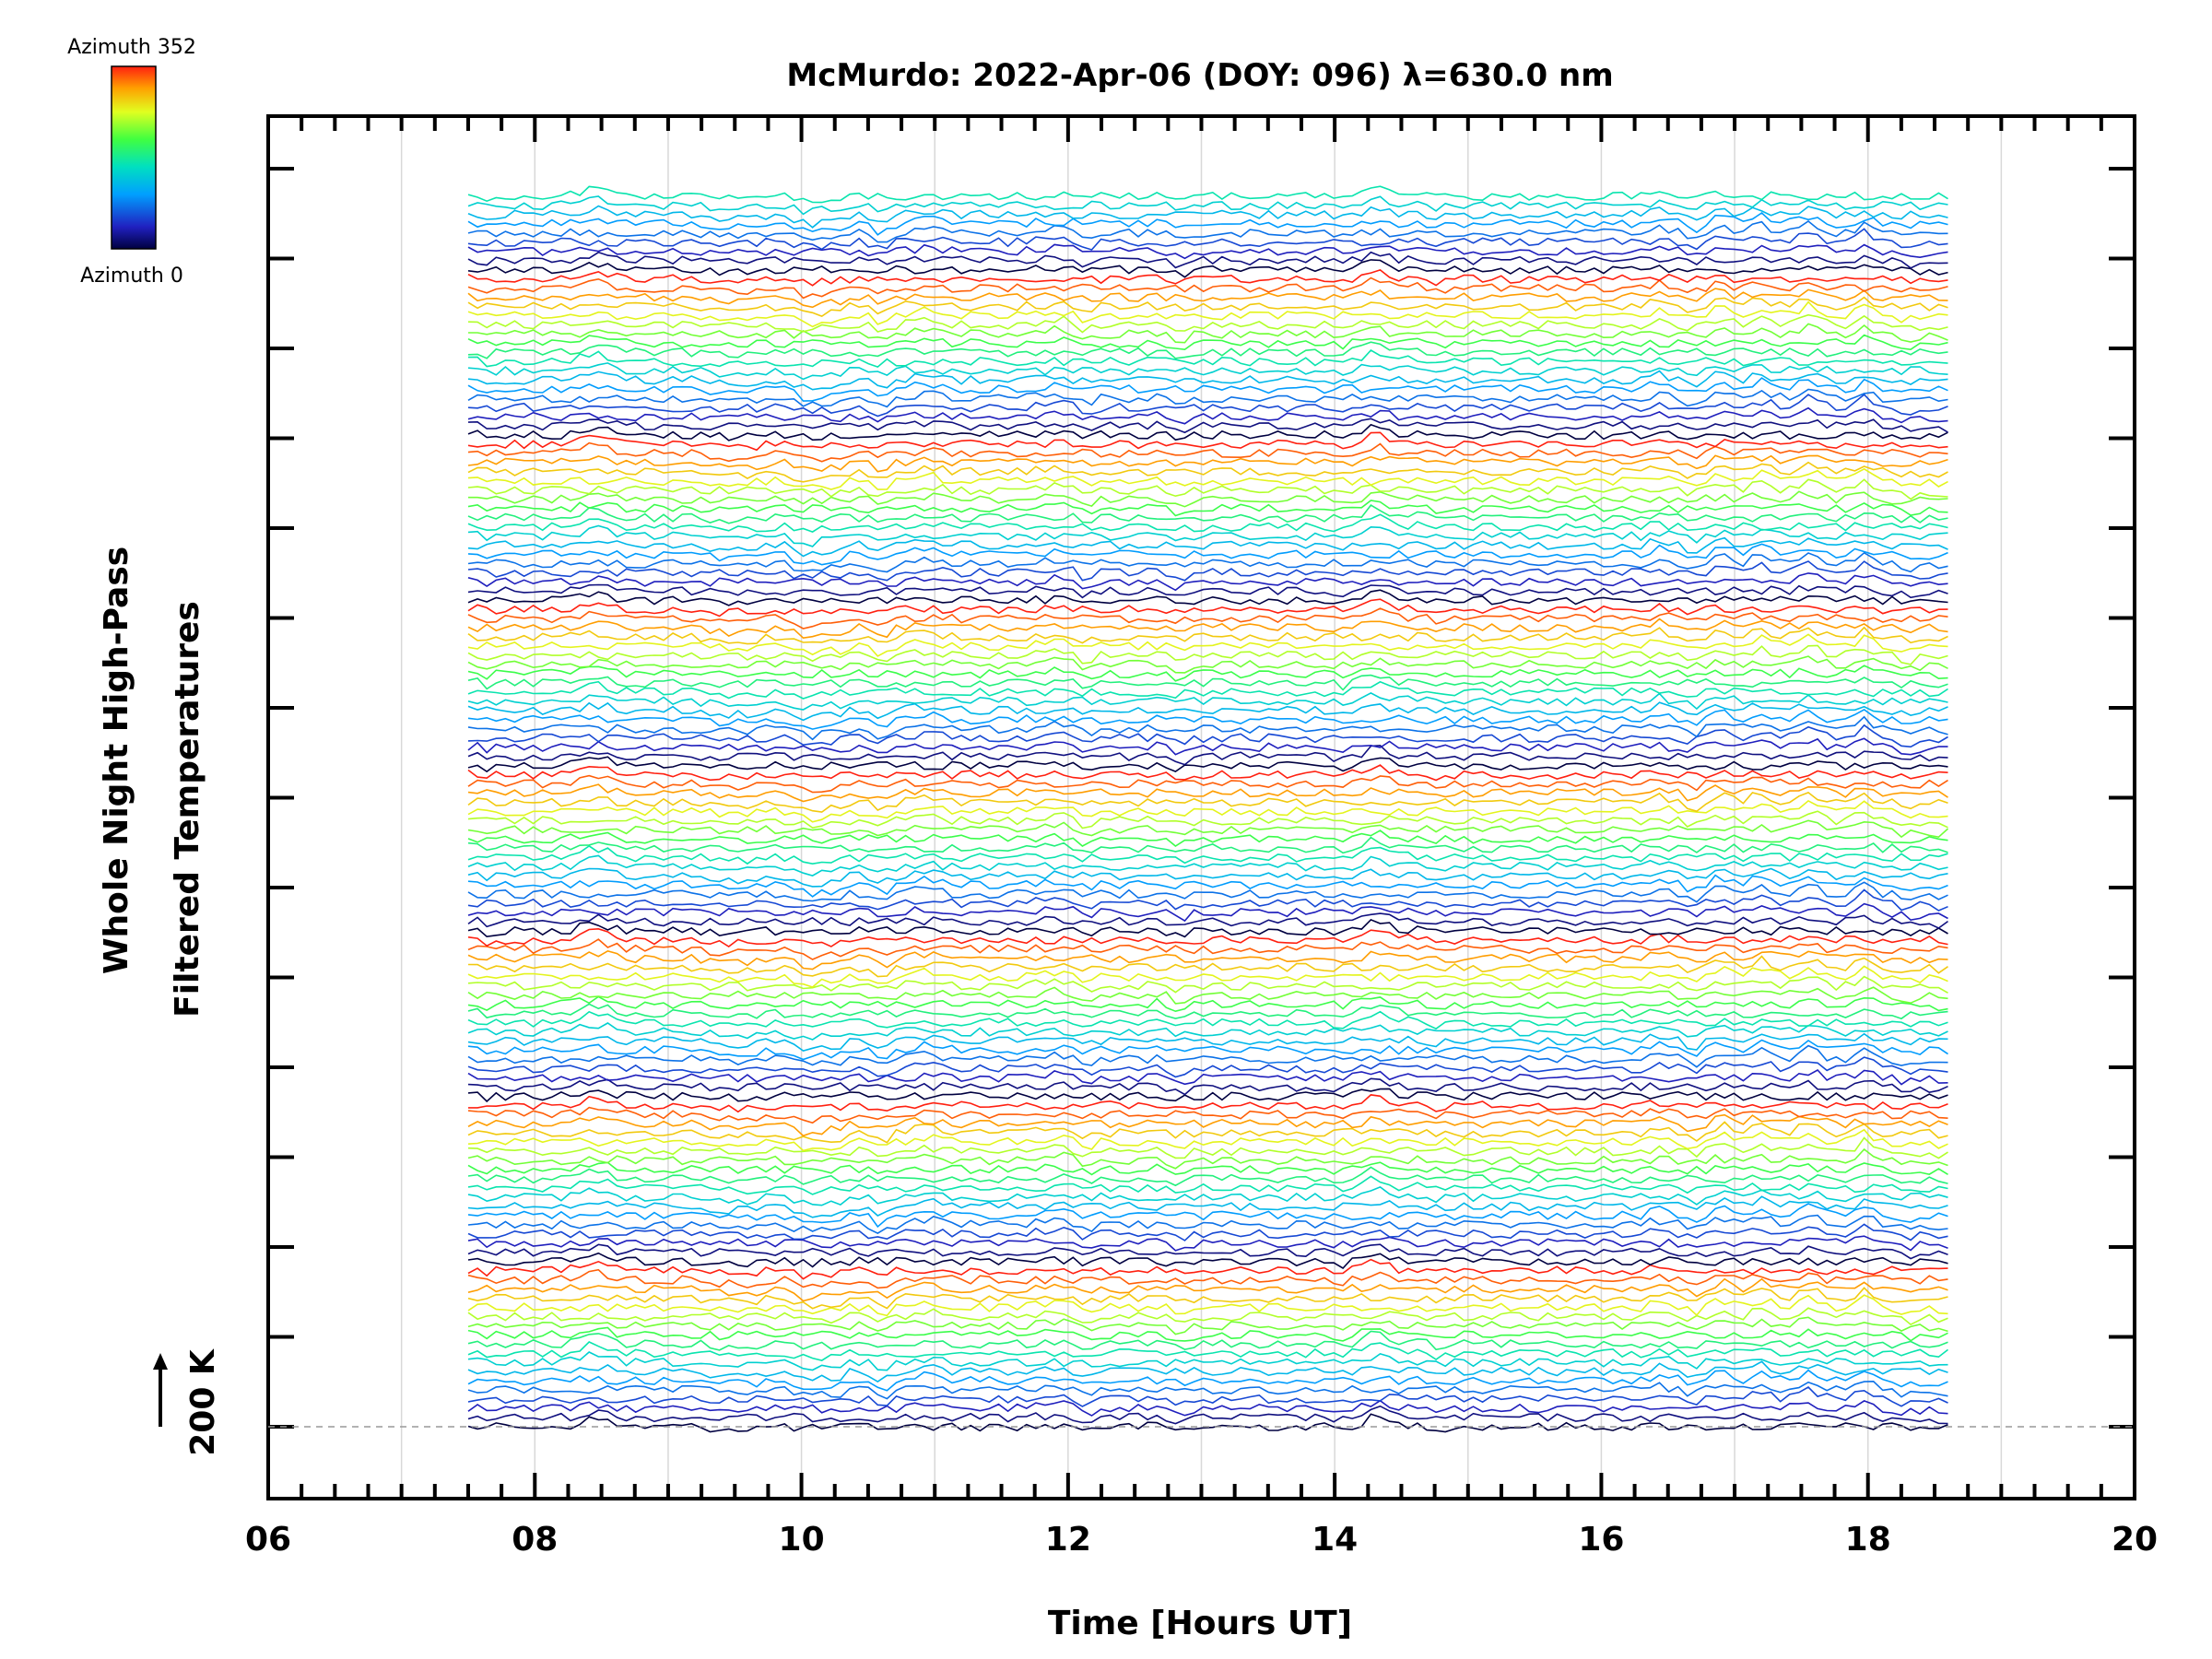 The height and width of the screenshot is (1659, 2212). I want to click on x-tick-label: 16, so click(1601, 1540).